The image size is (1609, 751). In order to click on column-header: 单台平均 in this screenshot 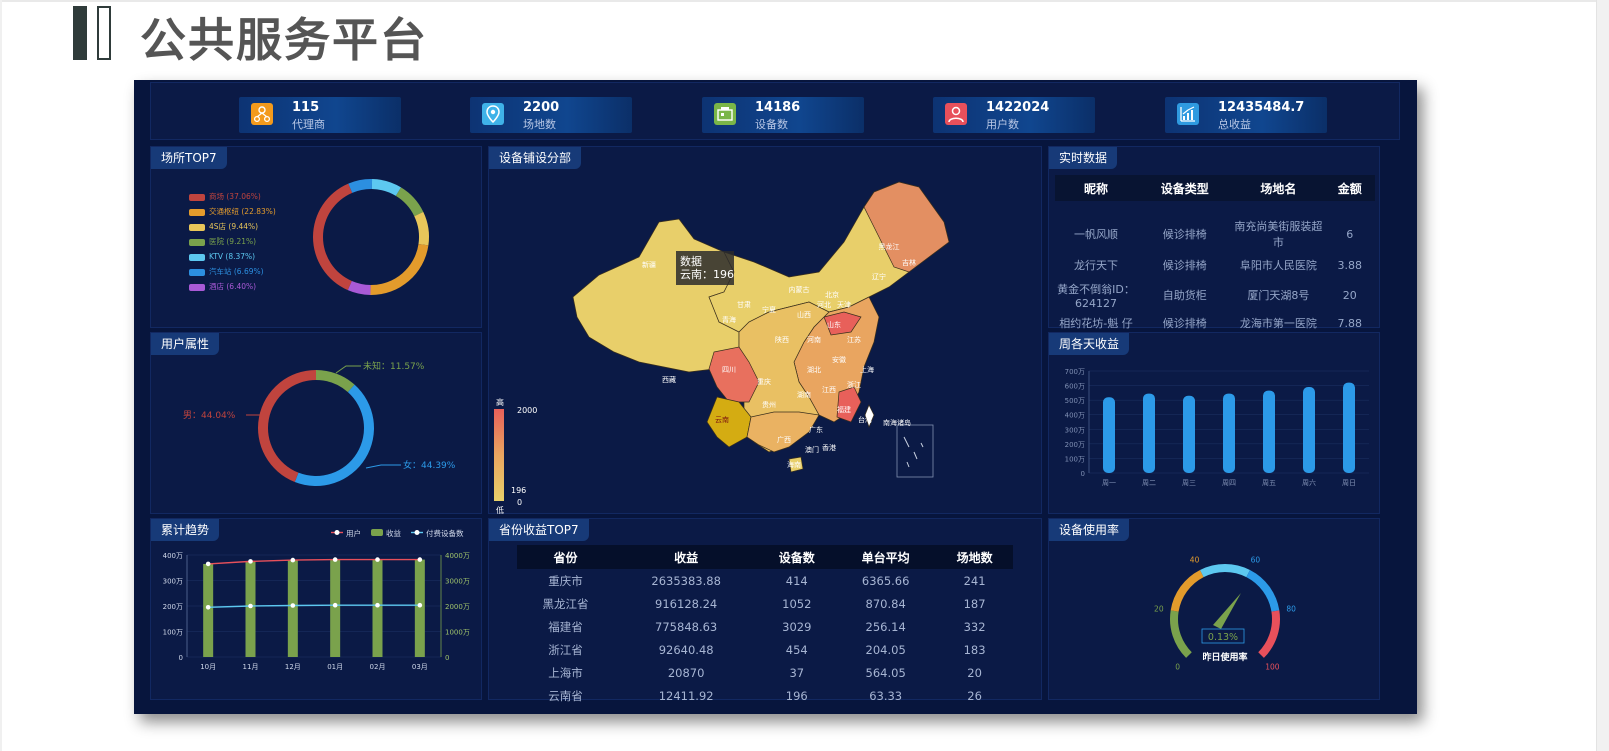, I will do `click(886, 557)`.